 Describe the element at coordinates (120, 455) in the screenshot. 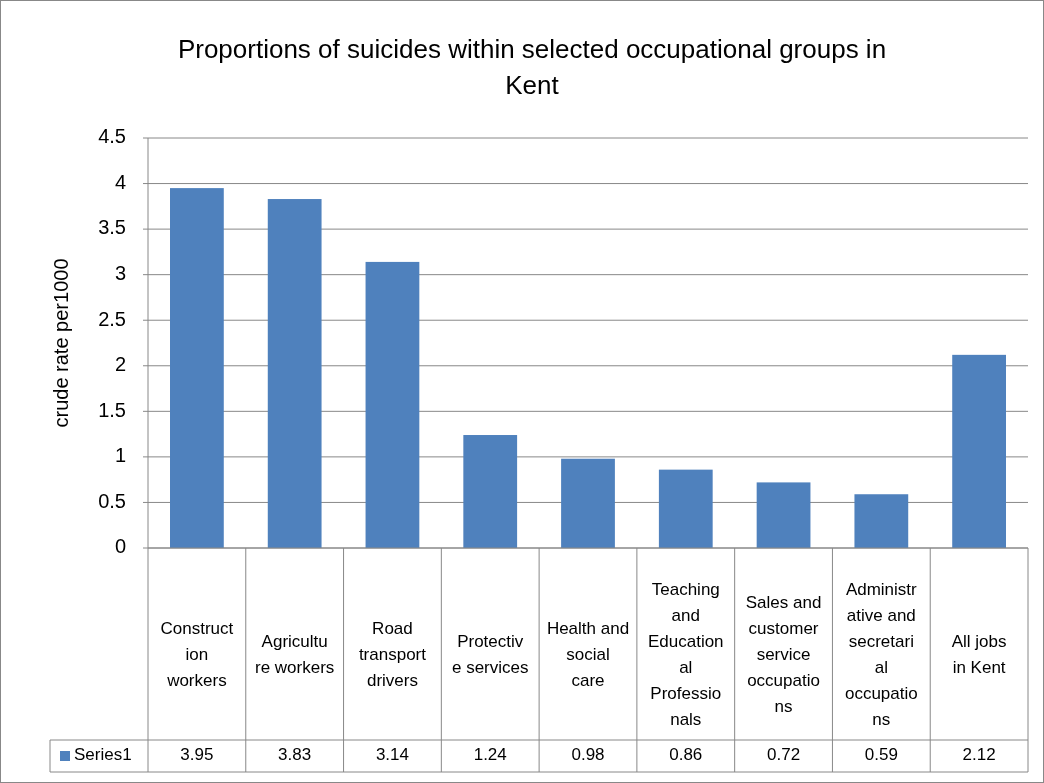

I see `y-tick-label: 1` at that location.